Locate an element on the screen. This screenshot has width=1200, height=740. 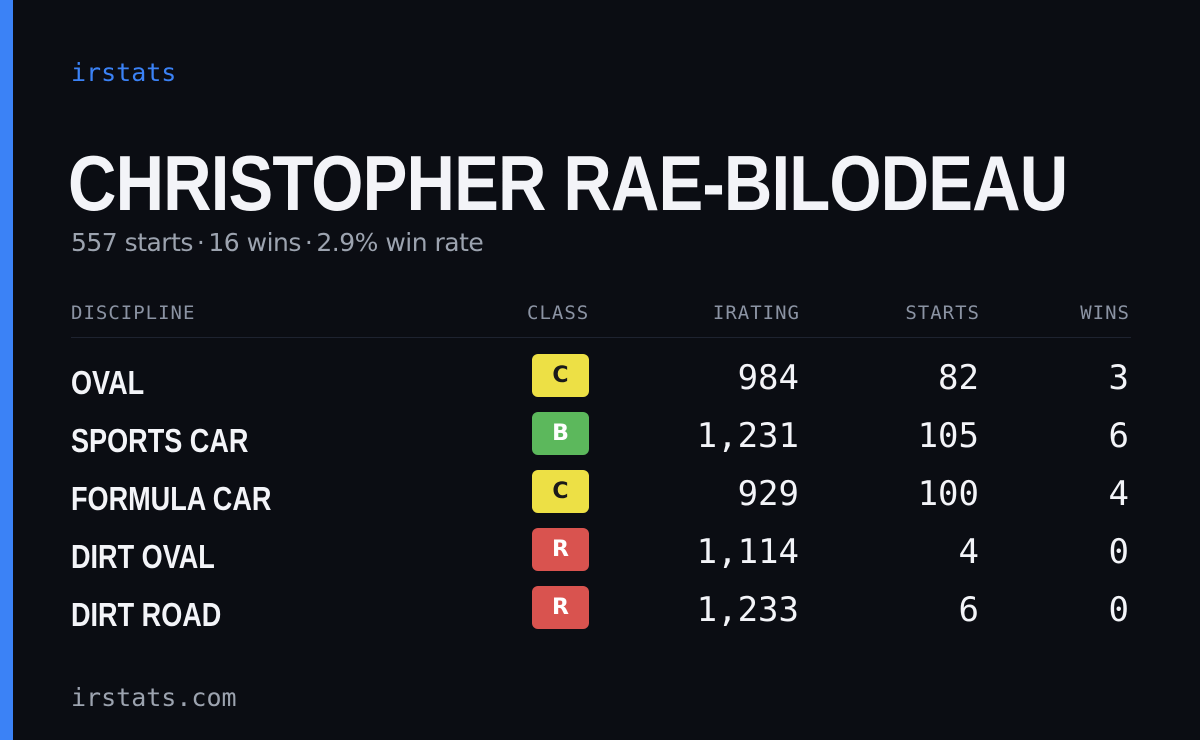
header-discipline: DISCIPLINE is located at coordinates (133, 313).